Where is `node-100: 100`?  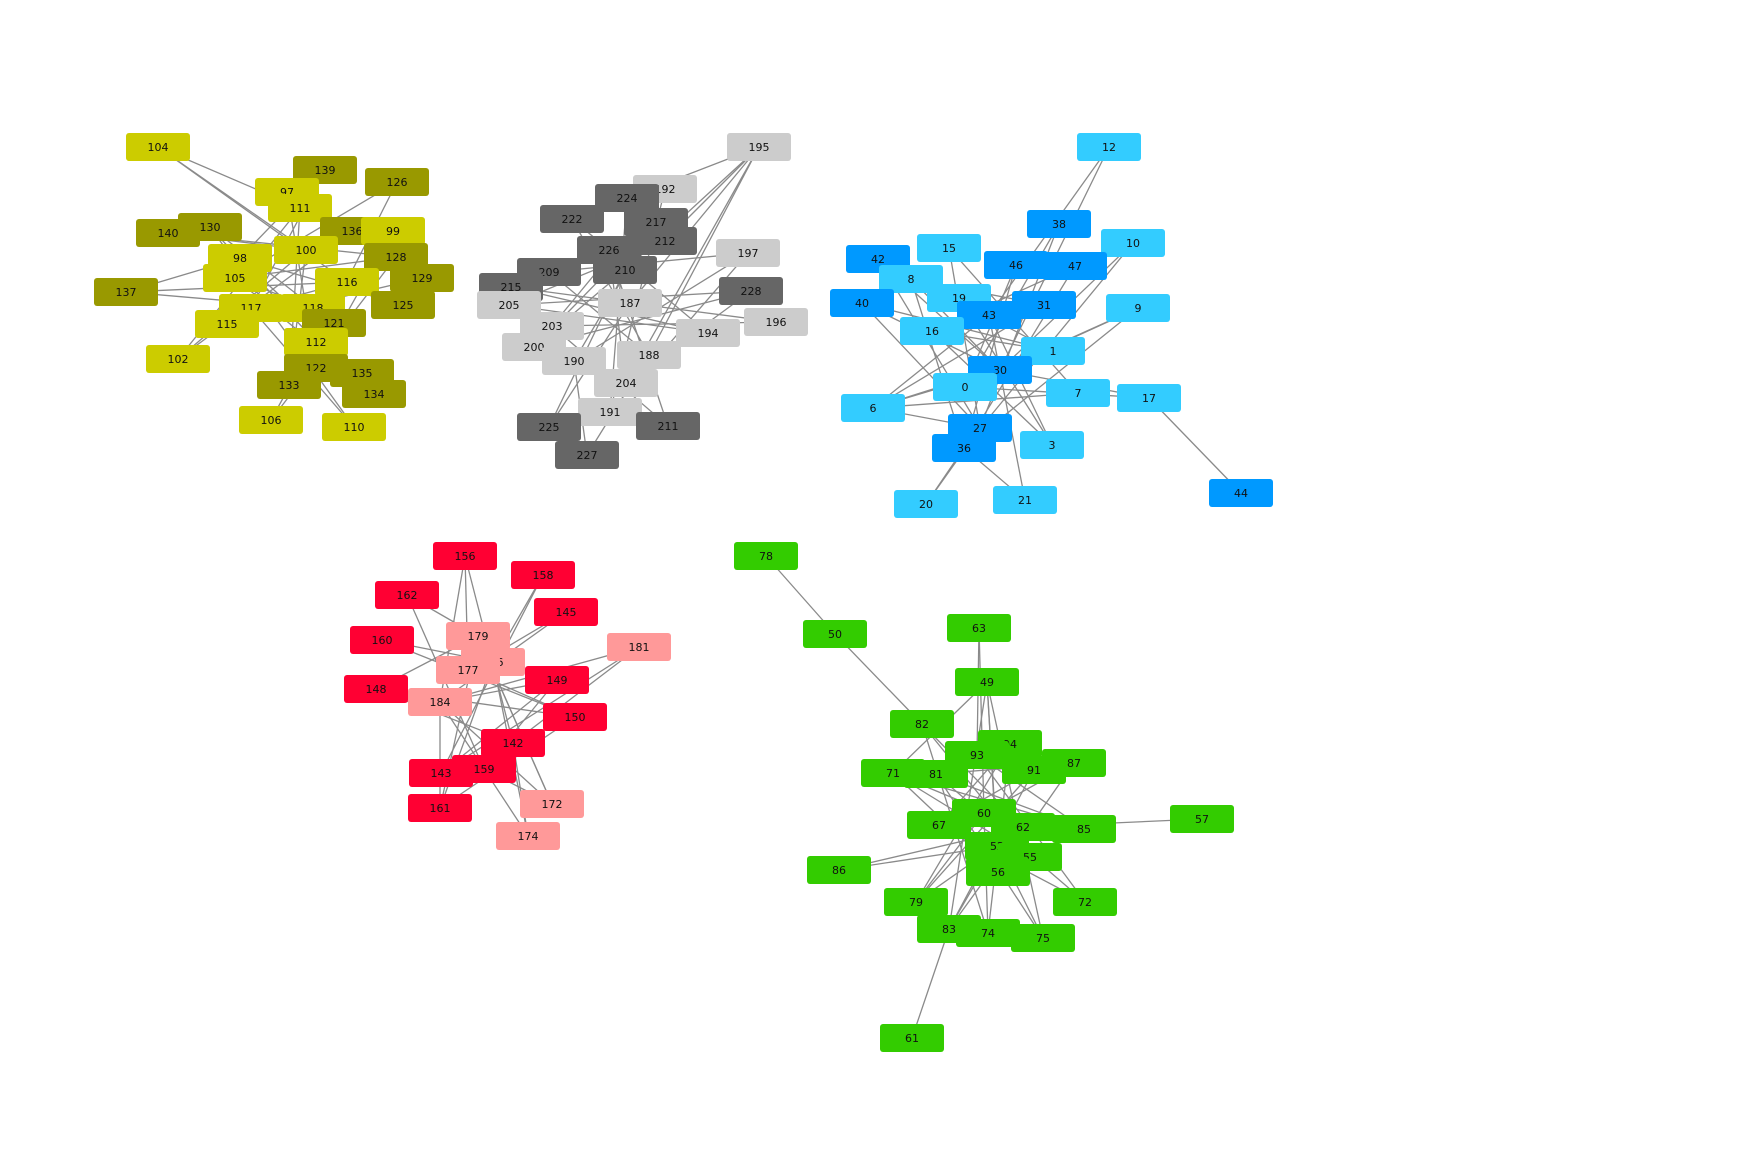
node-100: 100 is located at coordinates (306, 250).